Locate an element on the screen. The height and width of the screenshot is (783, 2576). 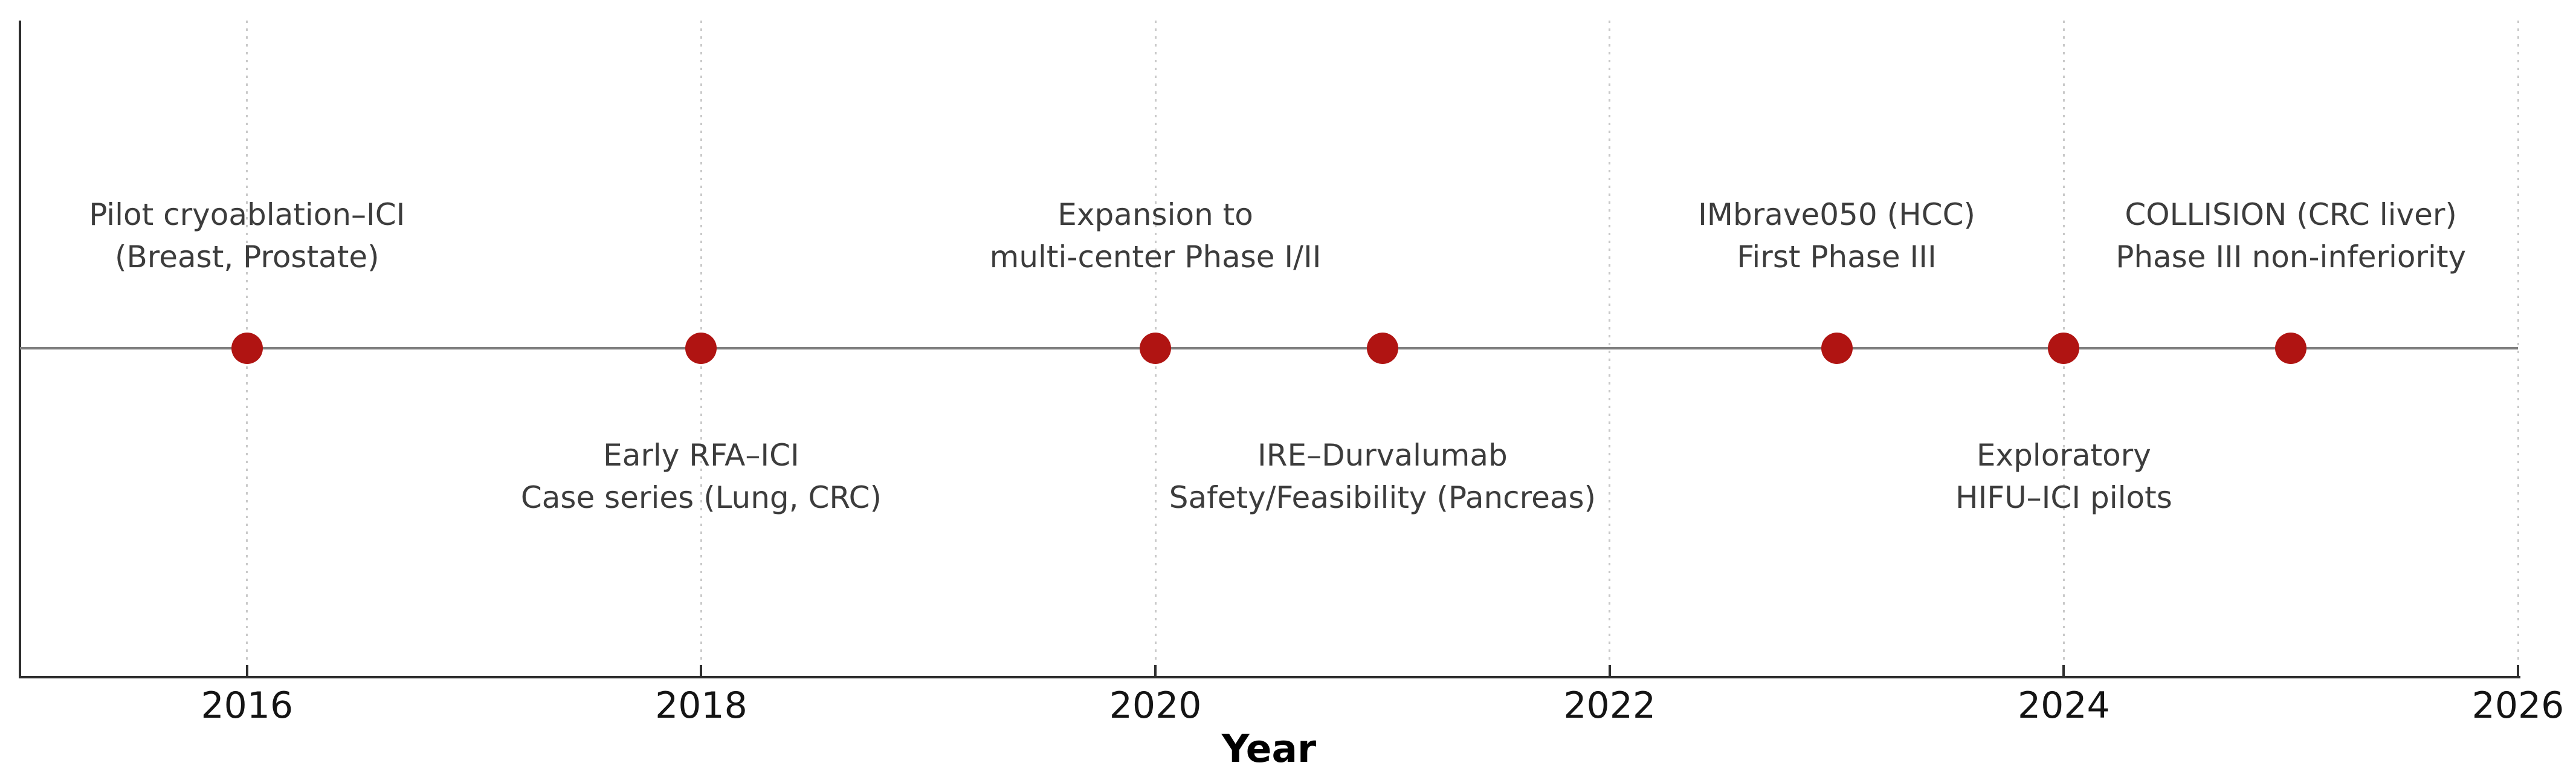
year-gridline-2022 is located at coordinates (1610, 348).